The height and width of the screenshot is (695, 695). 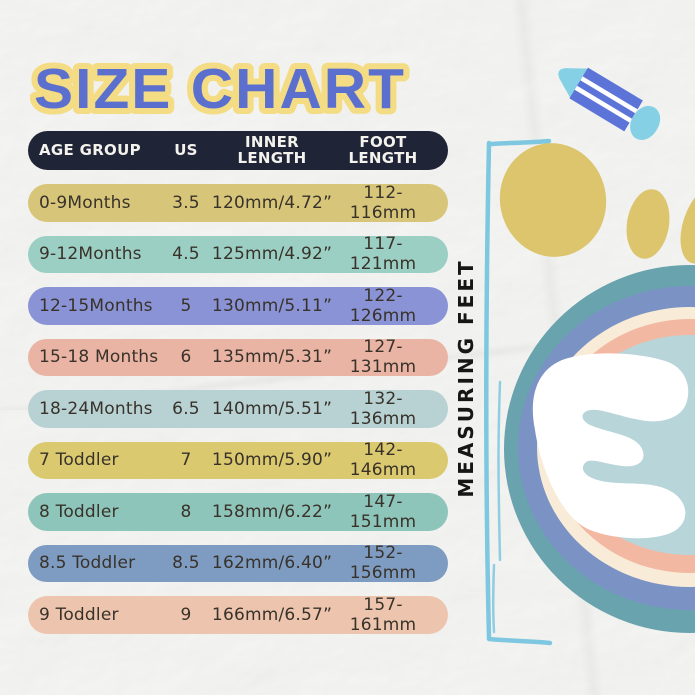 What do you see at coordinates (272, 614) in the screenshot?
I see `cell-inner-length: 166mm/6.57”` at bounding box center [272, 614].